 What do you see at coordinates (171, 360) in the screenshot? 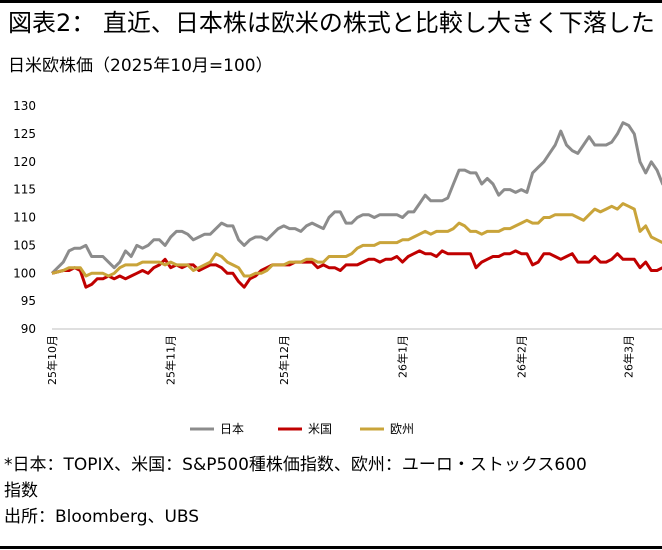
I see `x-tick-label-1: 25年11月` at bounding box center [171, 360].